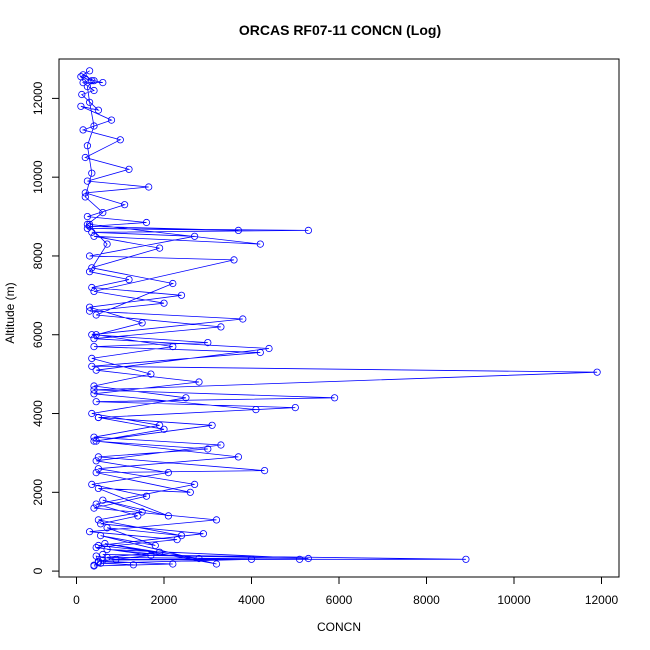 The image size is (650, 650). Describe the element at coordinates (339, 627) in the screenshot. I see `x-axis-label: CONCN` at that location.